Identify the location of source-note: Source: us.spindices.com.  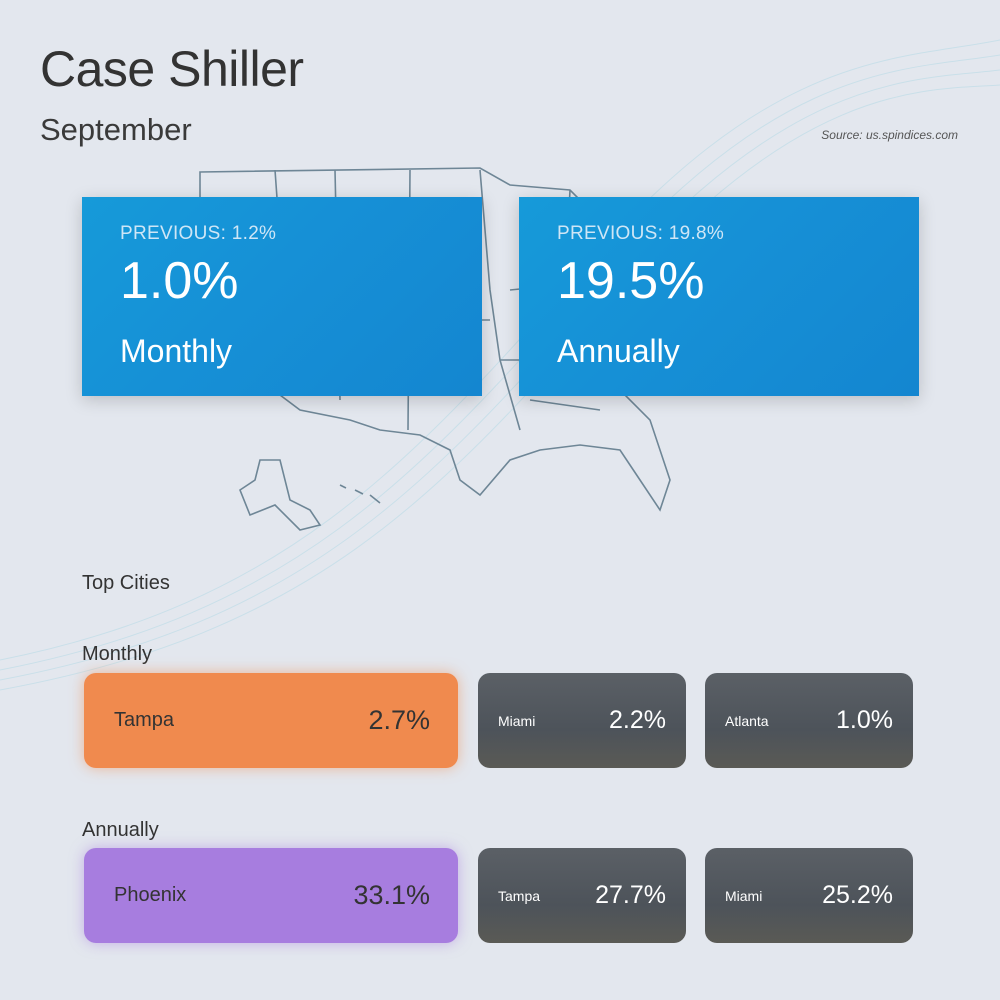
(889, 135).